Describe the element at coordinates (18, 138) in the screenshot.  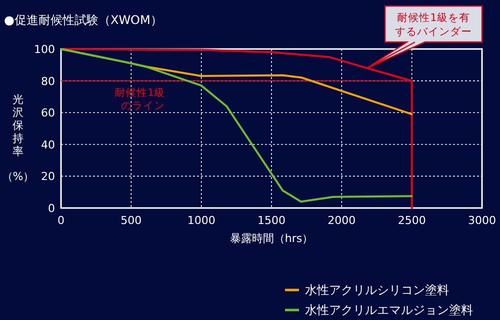
I see `y-axis-title: 光沢保持率（%）` at that location.